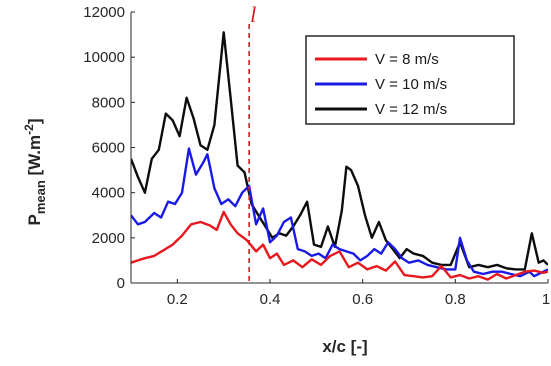 The width and height of the screenshot is (551, 366). I want to click on x-tick-label: 1, so click(546, 299).